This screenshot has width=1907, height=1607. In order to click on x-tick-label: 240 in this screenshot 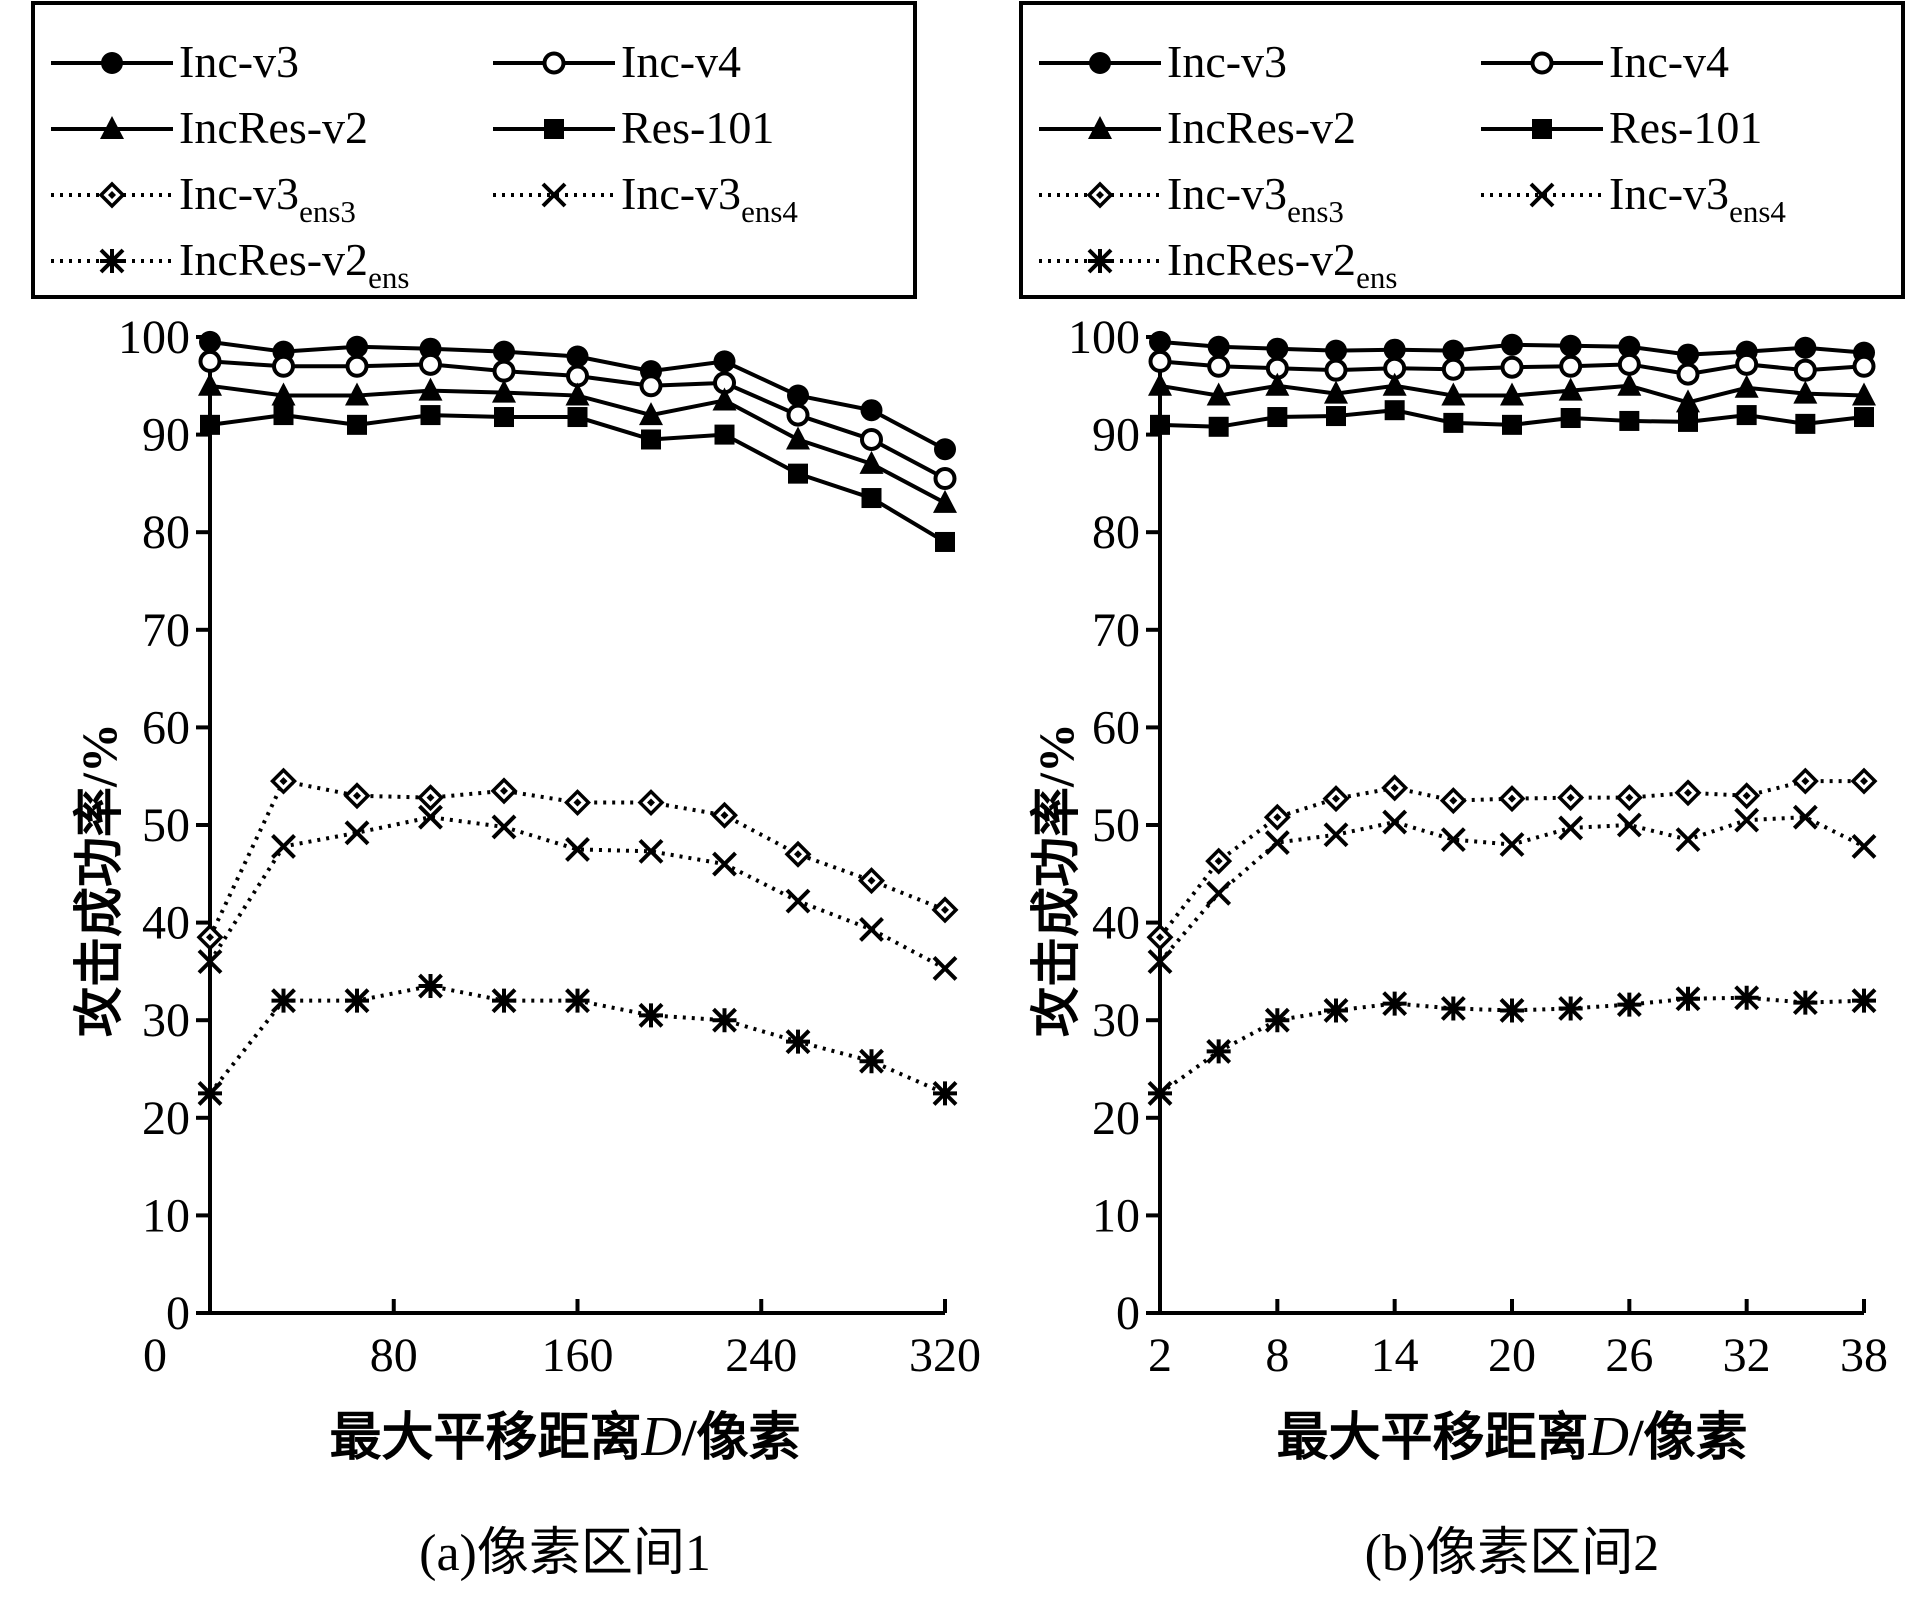, I will do `click(761, 1355)`.